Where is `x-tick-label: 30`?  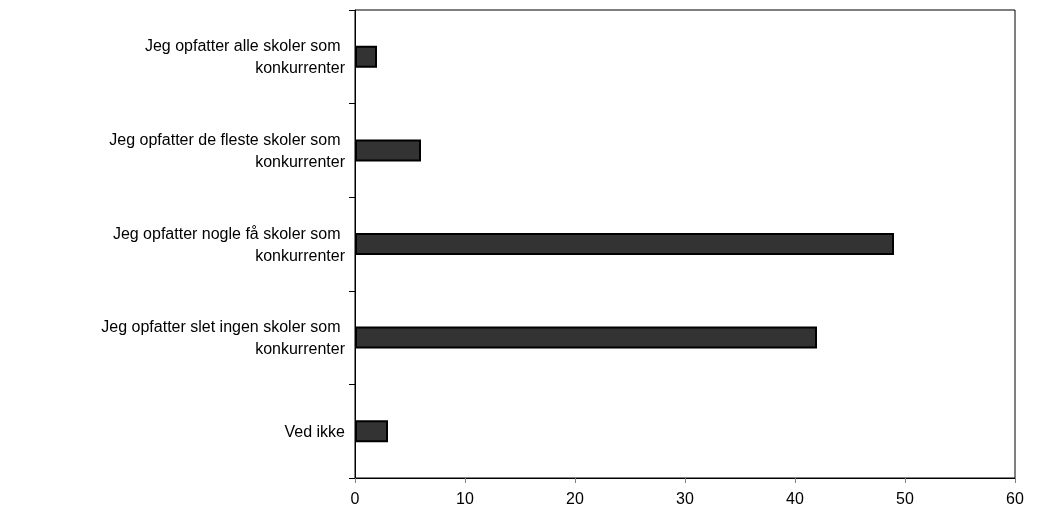 x-tick-label: 30 is located at coordinates (685, 498).